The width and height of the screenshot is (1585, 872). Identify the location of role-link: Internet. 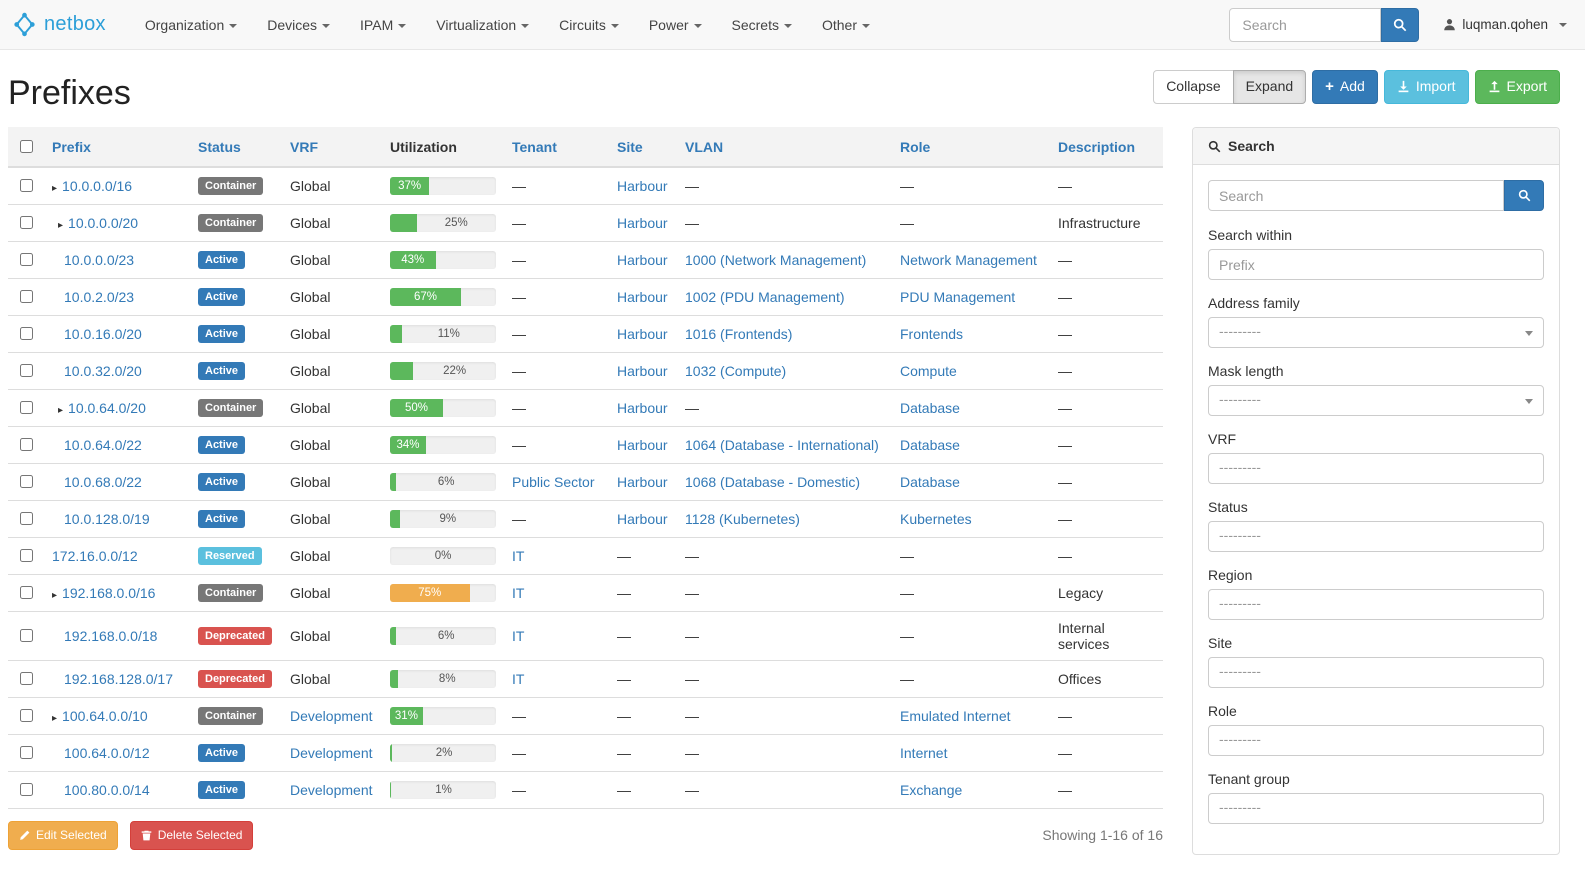
(924, 752).